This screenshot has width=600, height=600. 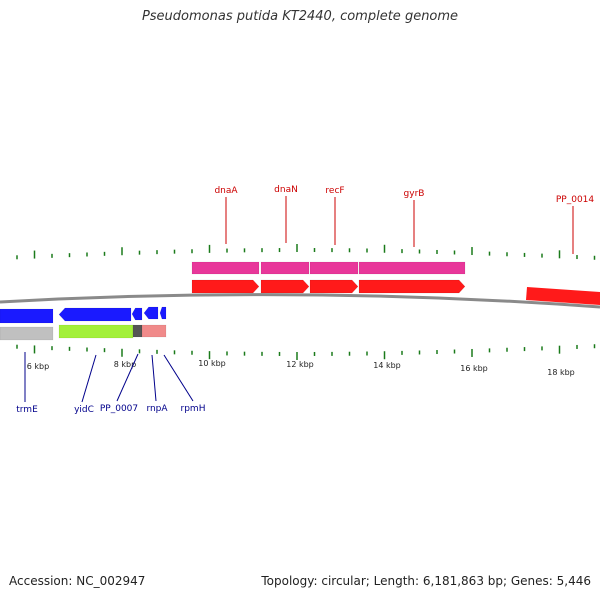 I want to click on tick-label: 18 kbp, so click(x=561, y=372).